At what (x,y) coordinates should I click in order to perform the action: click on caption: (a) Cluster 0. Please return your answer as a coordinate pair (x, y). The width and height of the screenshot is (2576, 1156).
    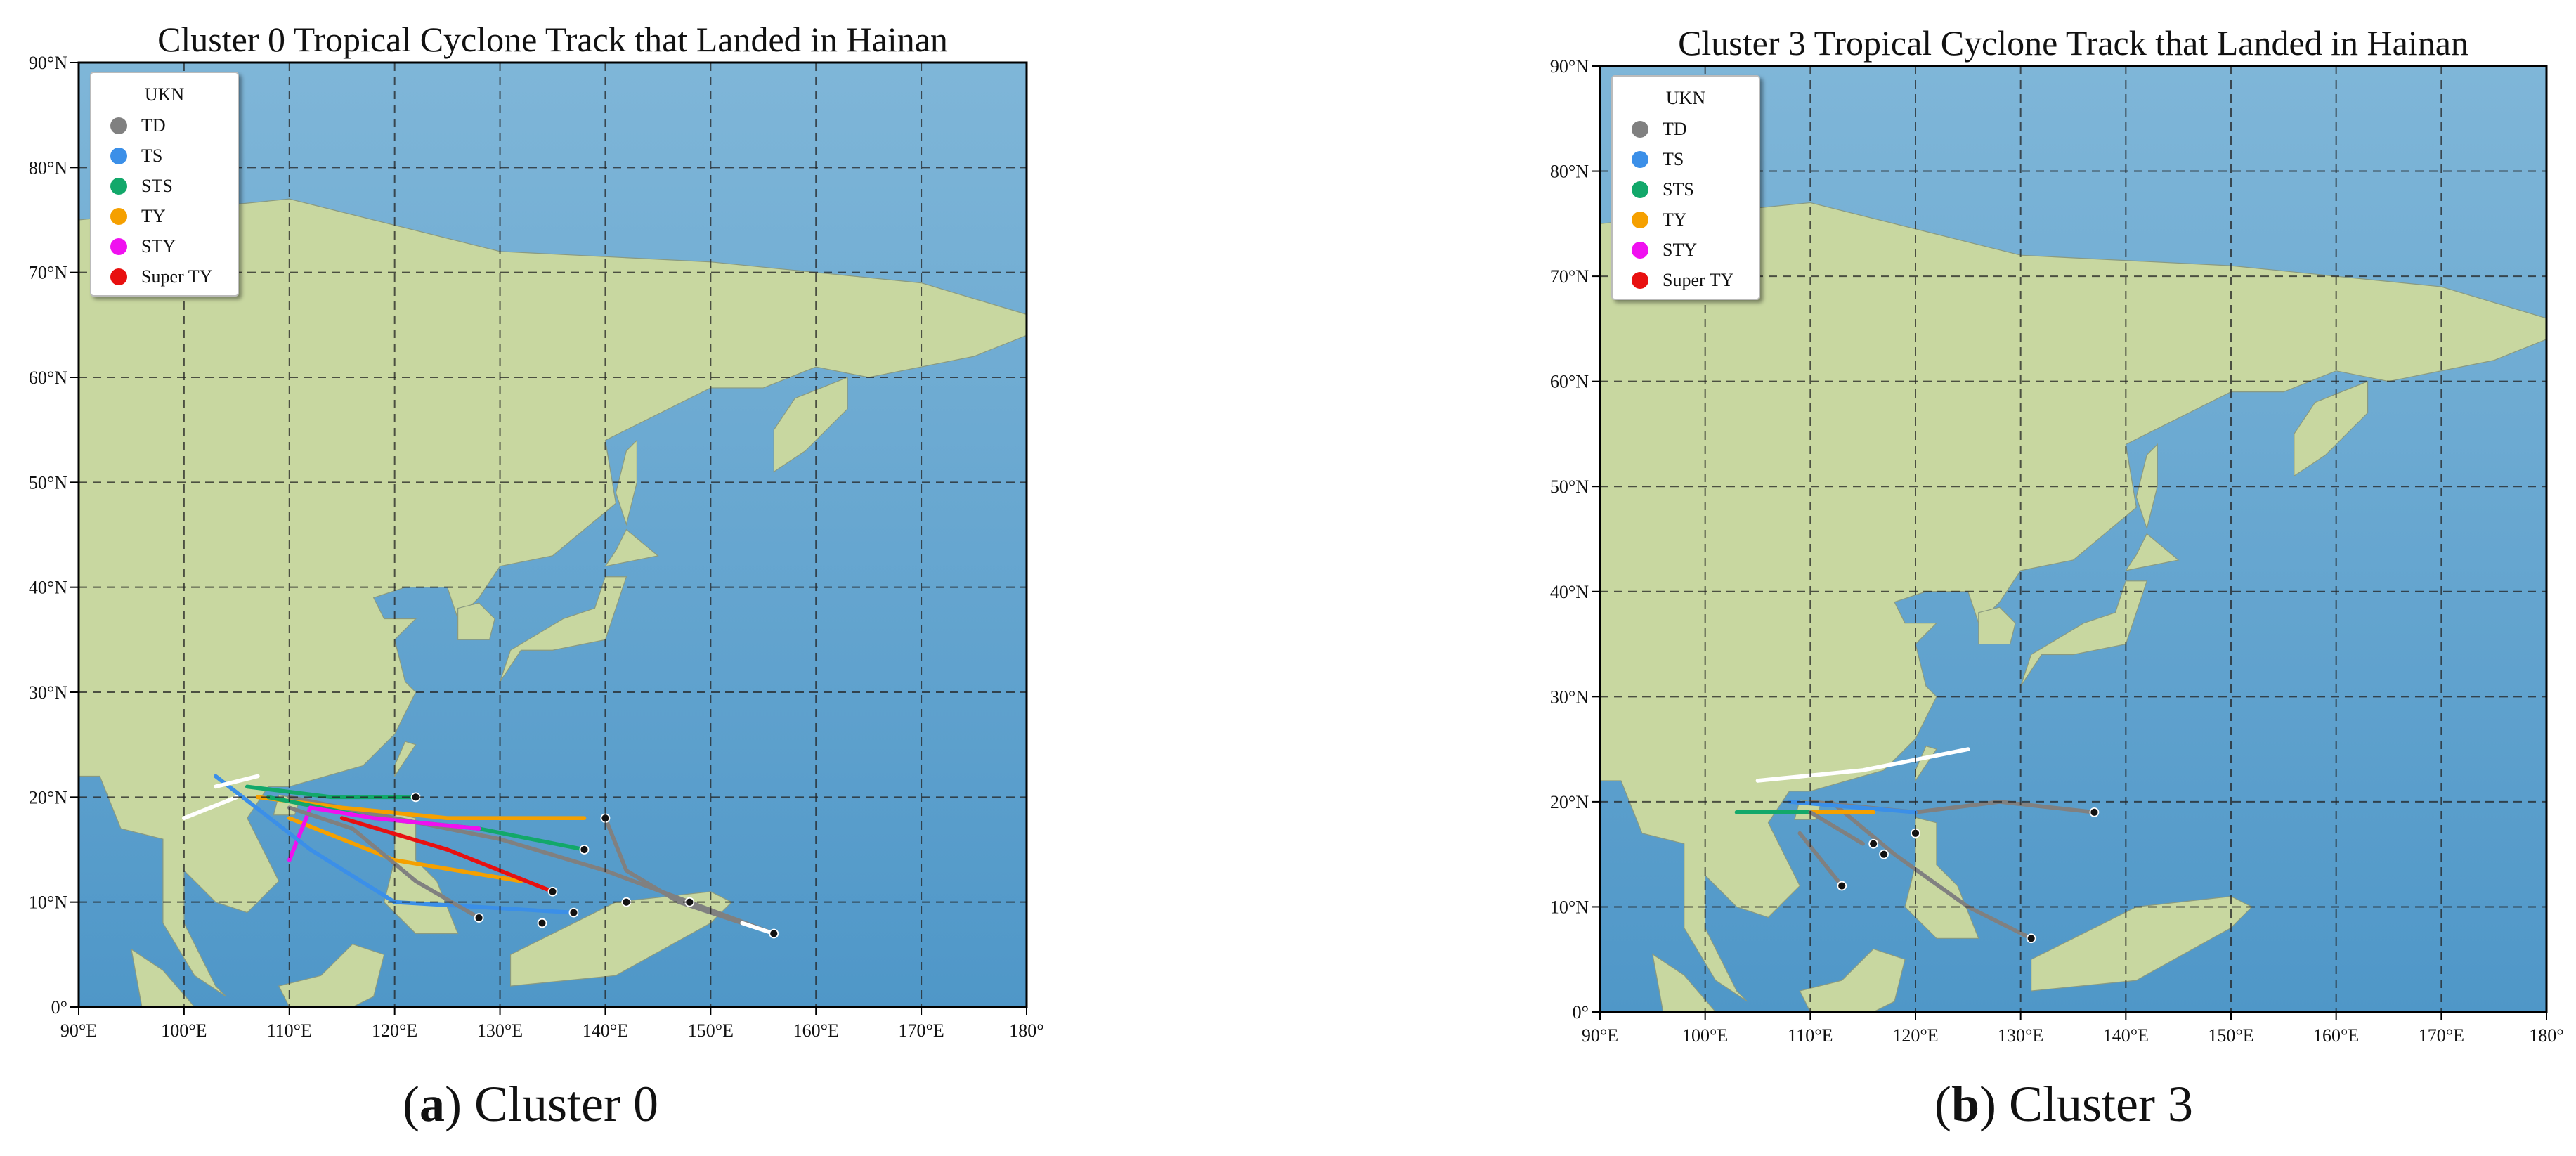
    Looking at the image, I should click on (530, 1104).